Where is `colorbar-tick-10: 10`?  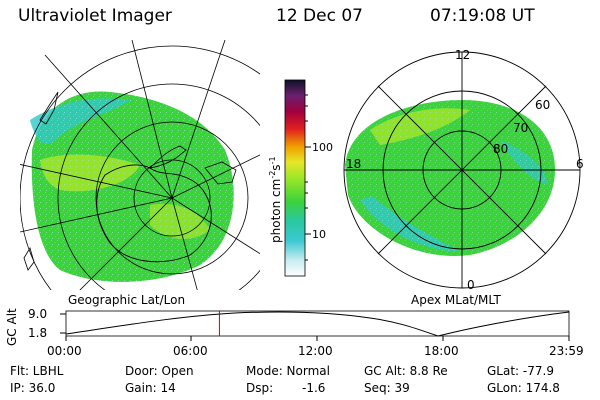
colorbar-tick-10: 10 is located at coordinates (319, 234).